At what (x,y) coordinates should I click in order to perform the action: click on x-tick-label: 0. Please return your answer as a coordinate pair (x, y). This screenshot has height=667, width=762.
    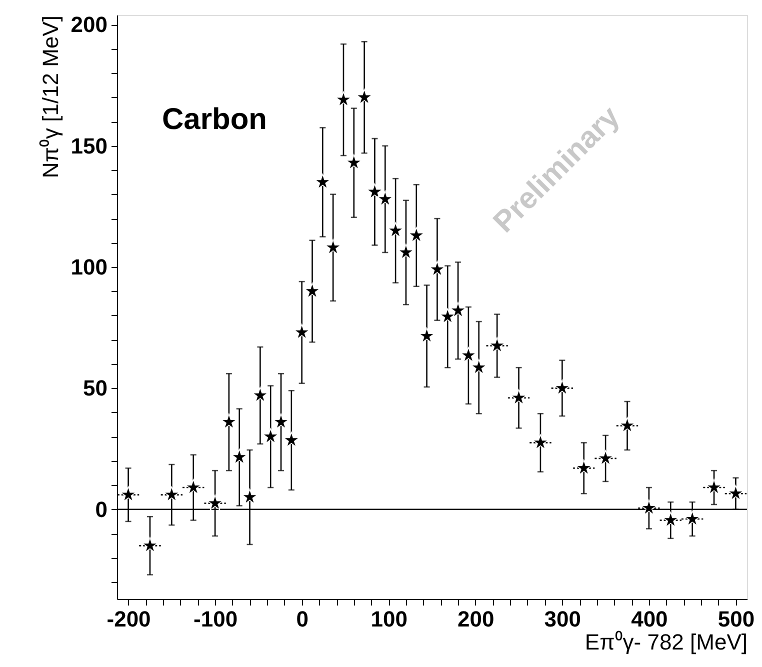
    Looking at the image, I should click on (302, 619).